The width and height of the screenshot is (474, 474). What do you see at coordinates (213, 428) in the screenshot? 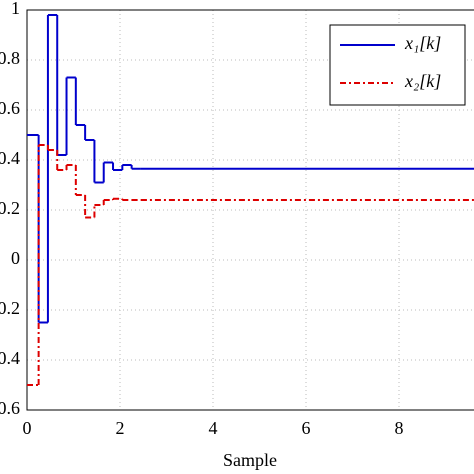
I see `x-tick-label: 4` at bounding box center [213, 428].